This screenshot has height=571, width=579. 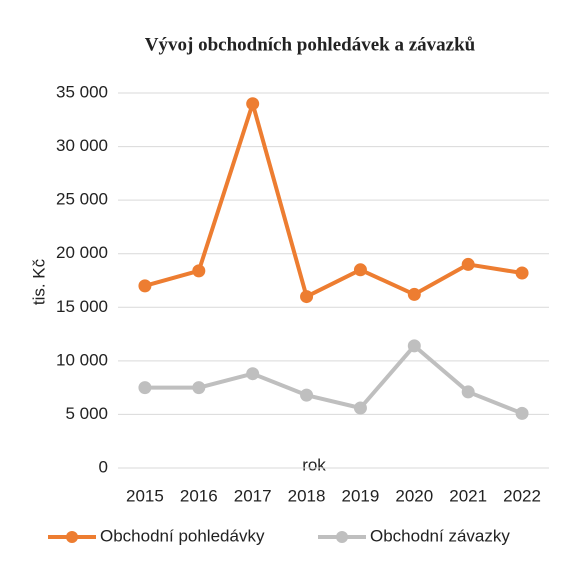 What do you see at coordinates (333, 379) in the screenshot?
I see `series-line` at bounding box center [333, 379].